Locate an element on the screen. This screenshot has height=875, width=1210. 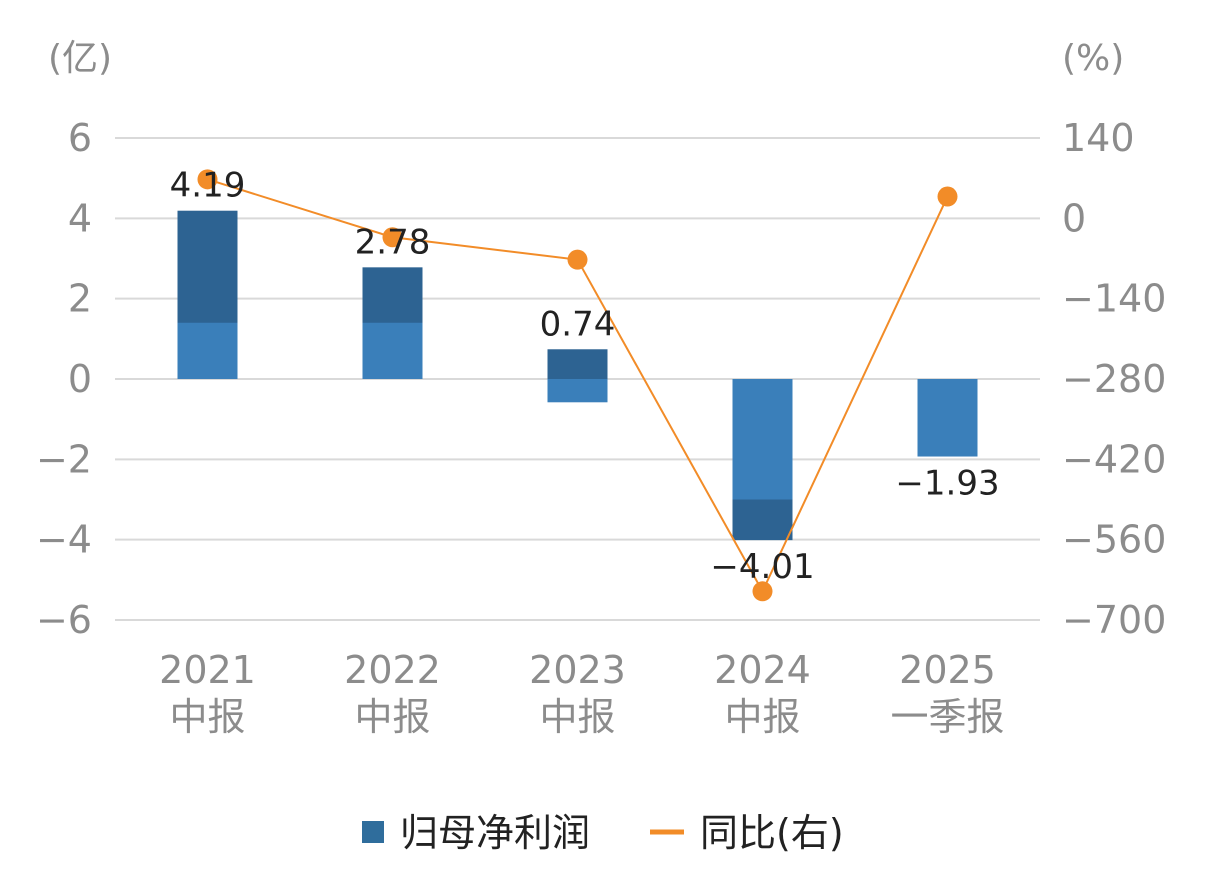
left-tick-label: −6 is located at coordinates (64, 620).